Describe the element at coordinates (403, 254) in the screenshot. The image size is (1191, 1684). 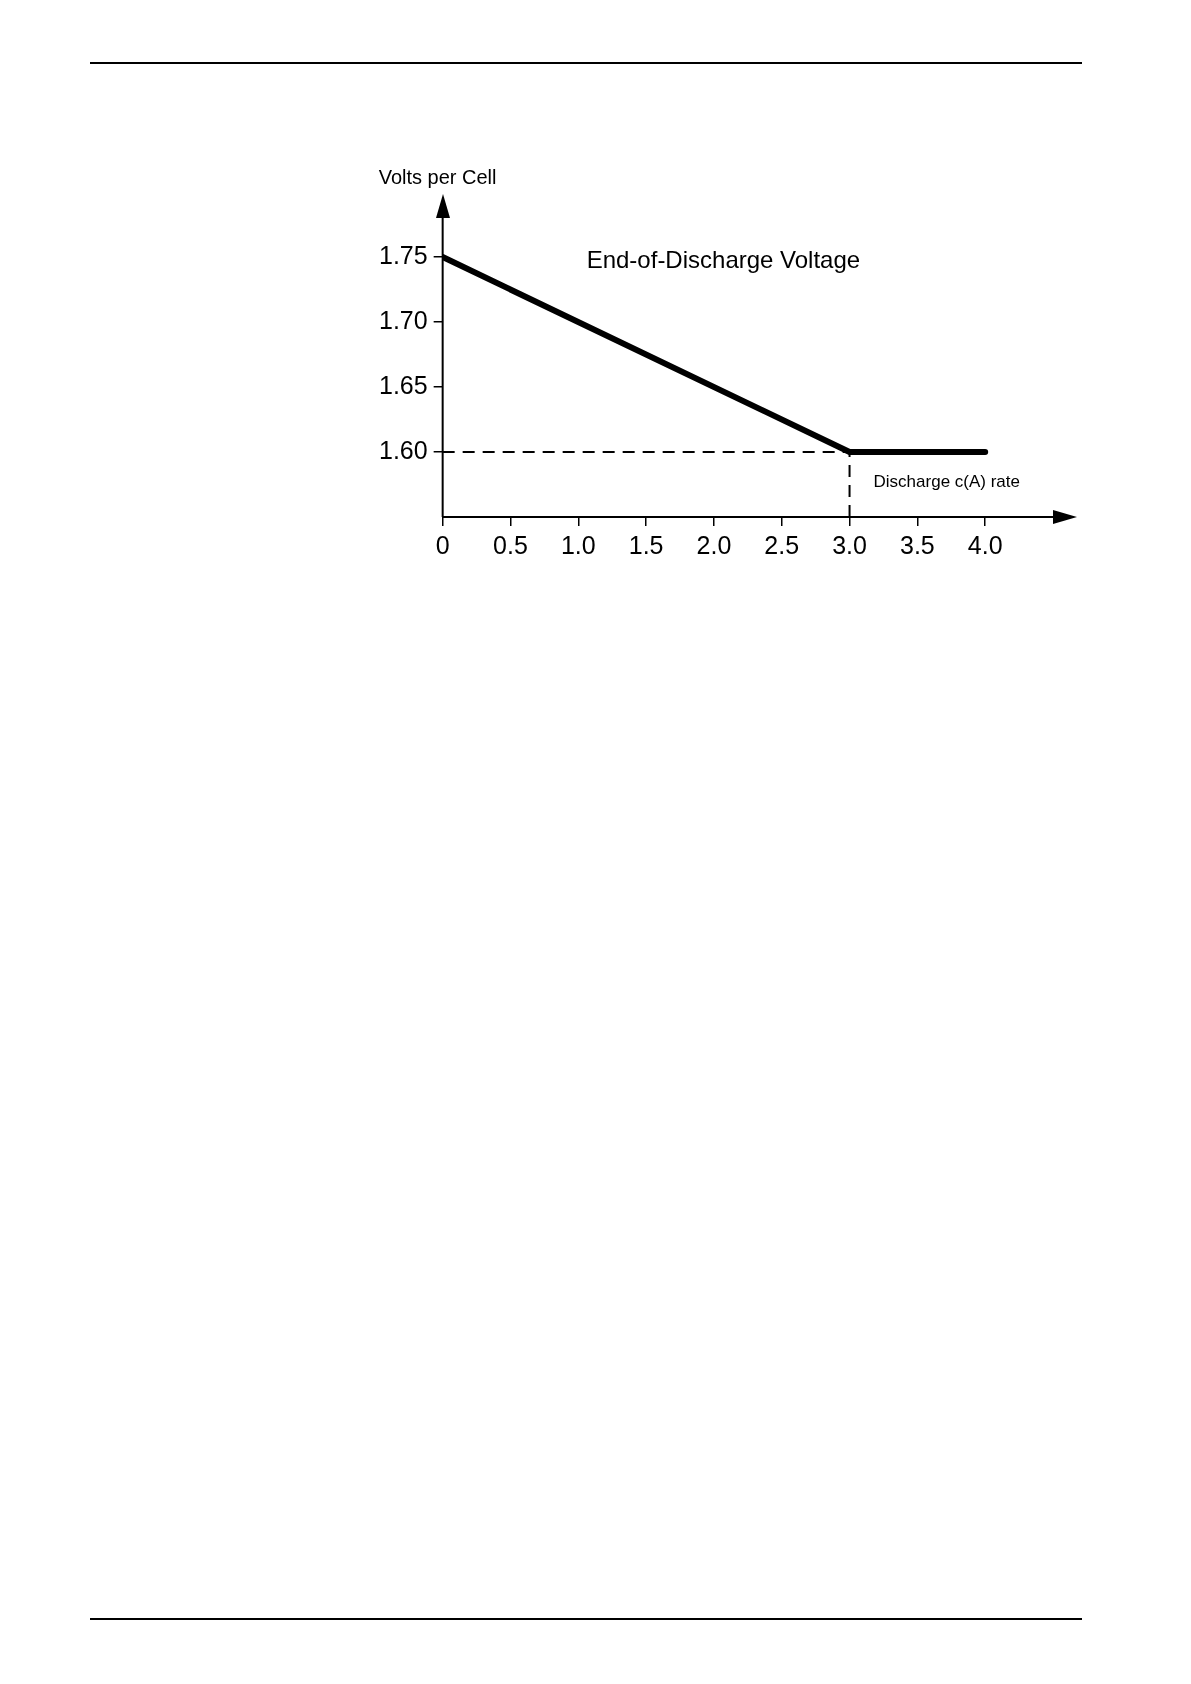
I see `y-tick-label: 1.75` at that location.